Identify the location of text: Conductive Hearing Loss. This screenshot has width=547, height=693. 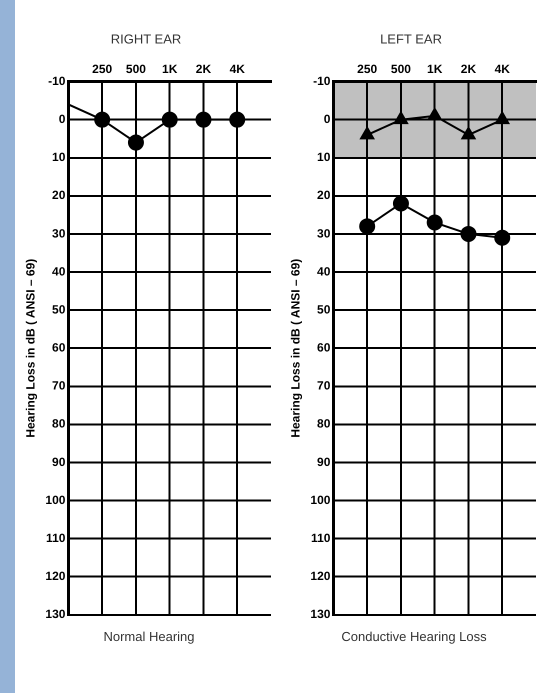
(414, 636).